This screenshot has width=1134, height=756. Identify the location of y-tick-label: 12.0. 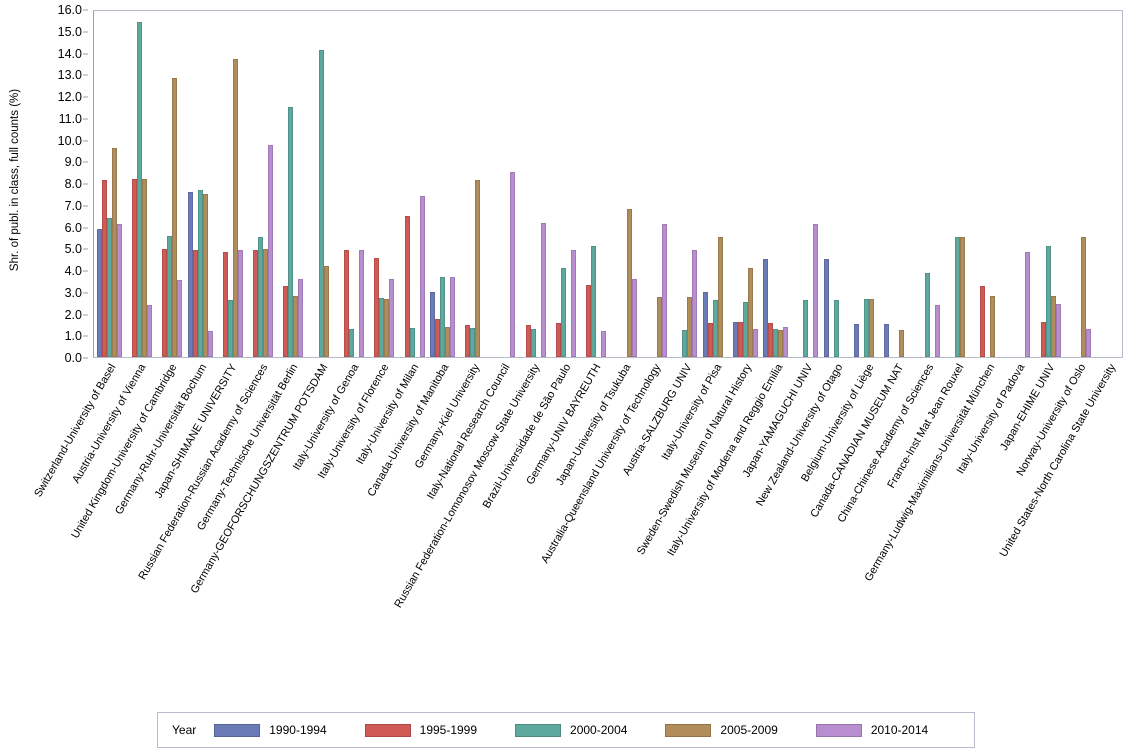
(69, 97).